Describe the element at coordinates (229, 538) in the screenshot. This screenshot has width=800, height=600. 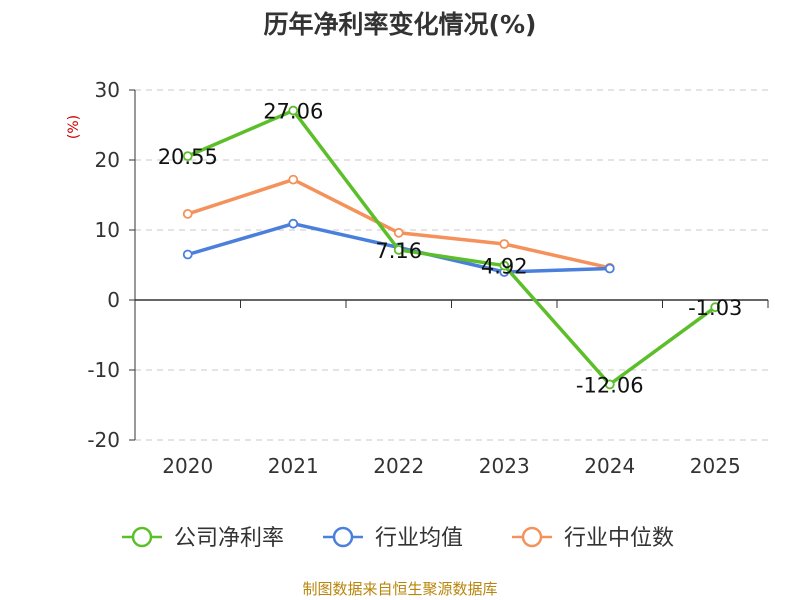
I see `legend-label: 公司净利率` at that location.